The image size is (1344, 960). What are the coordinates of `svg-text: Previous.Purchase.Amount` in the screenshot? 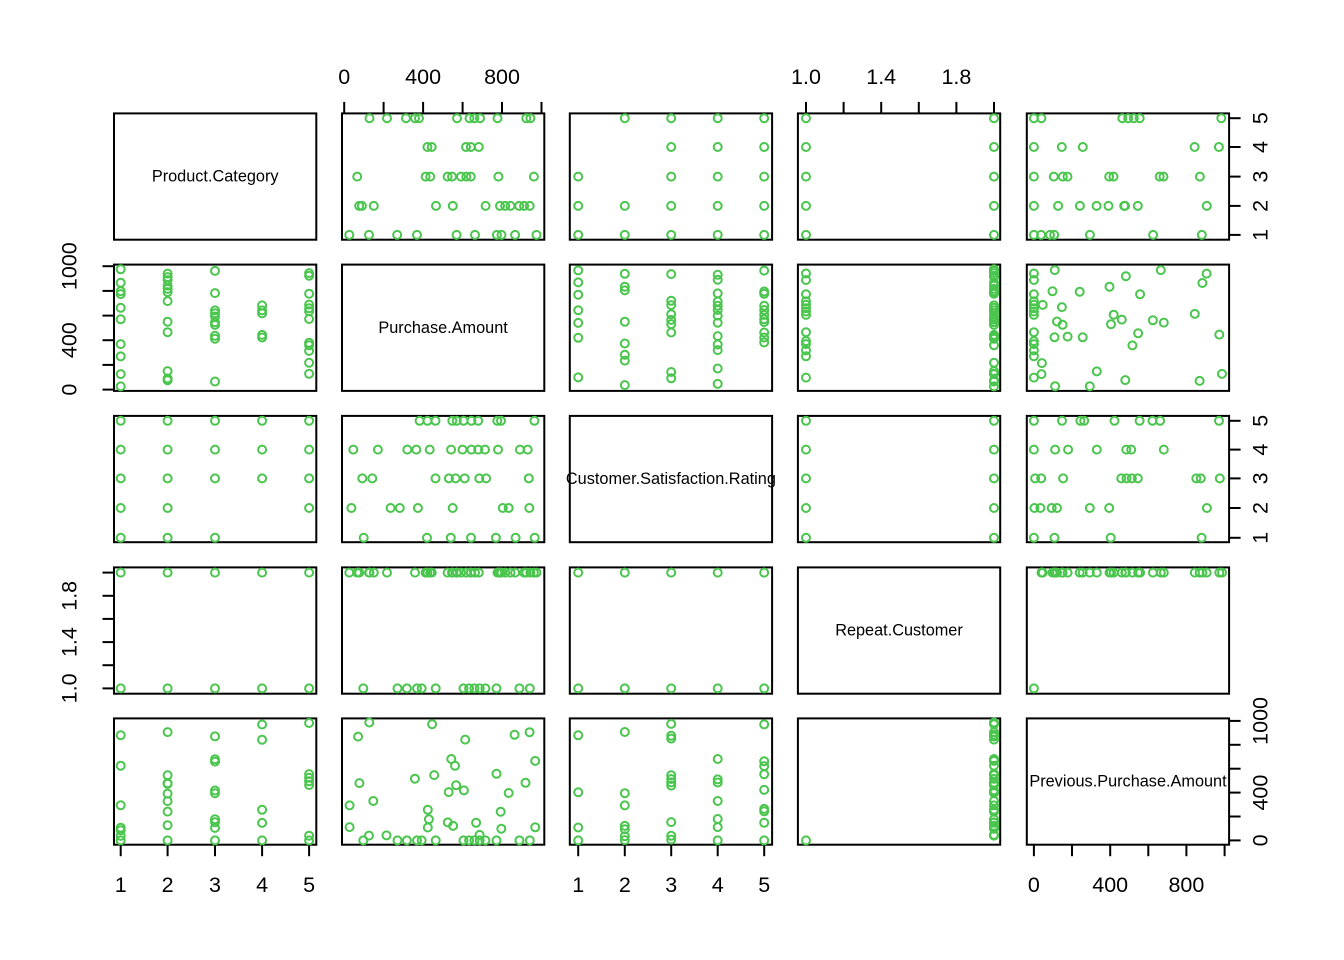 It's located at (1128, 782).